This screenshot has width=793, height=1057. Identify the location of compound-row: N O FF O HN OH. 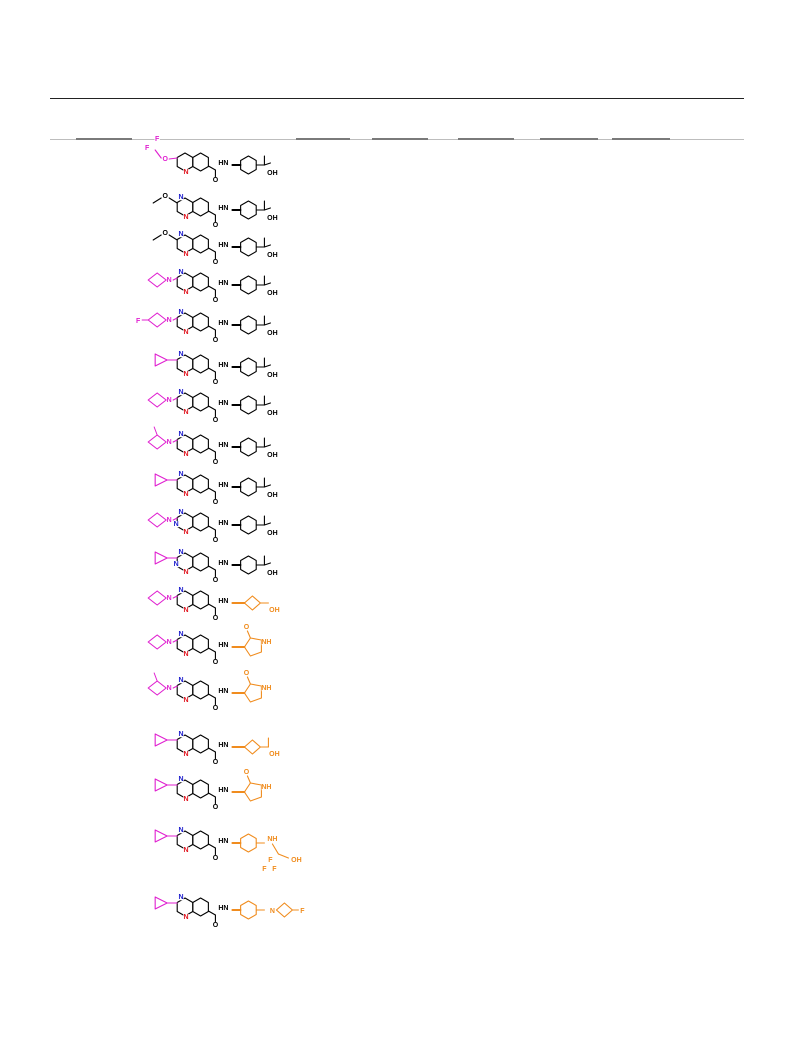
(211, 159).